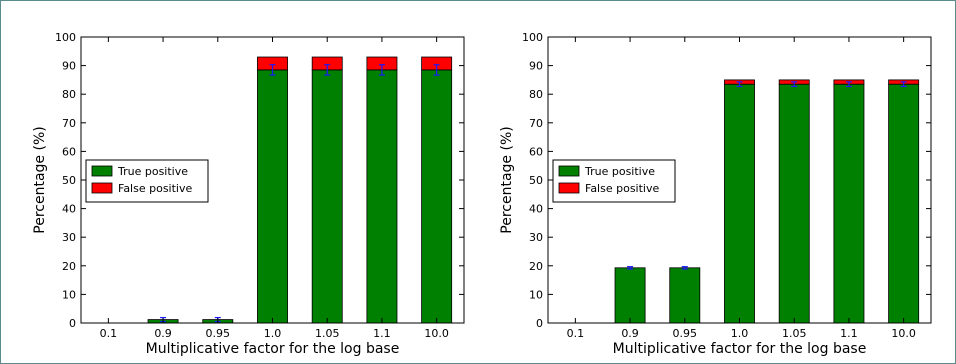 This screenshot has width=956, height=364. What do you see at coordinates (684, 268) in the screenshot?
I see `error-bar-0.95` at bounding box center [684, 268].